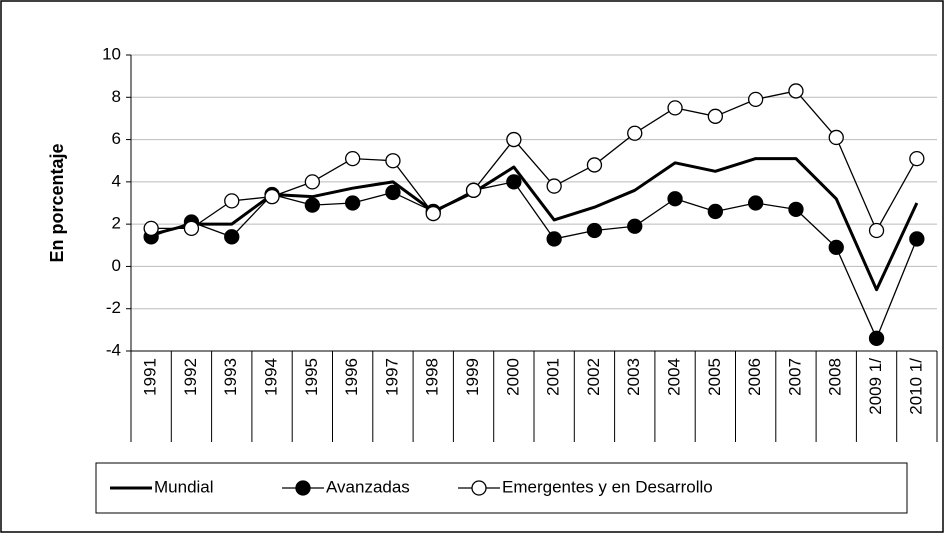  What do you see at coordinates (351, 377) in the screenshot?
I see `x-tick-label: 1996` at bounding box center [351, 377].